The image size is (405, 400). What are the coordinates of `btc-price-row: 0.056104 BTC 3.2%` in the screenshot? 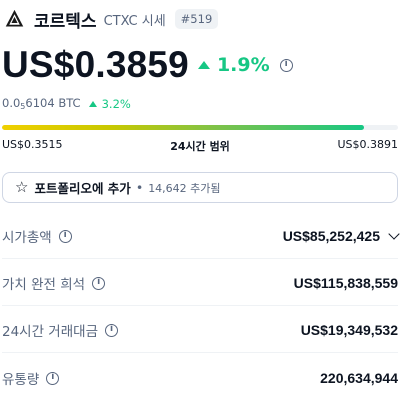 It's located at (66, 103).